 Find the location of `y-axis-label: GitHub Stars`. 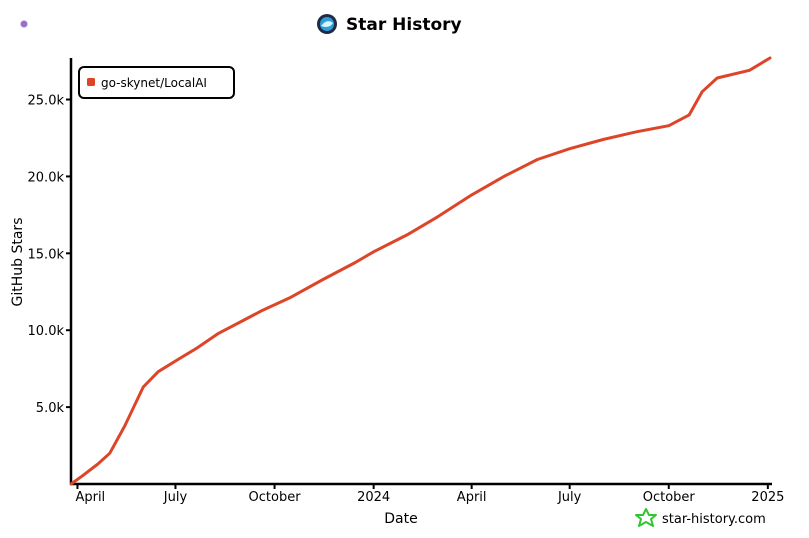

y-axis-label: GitHub Stars is located at coordinates (18, 262).